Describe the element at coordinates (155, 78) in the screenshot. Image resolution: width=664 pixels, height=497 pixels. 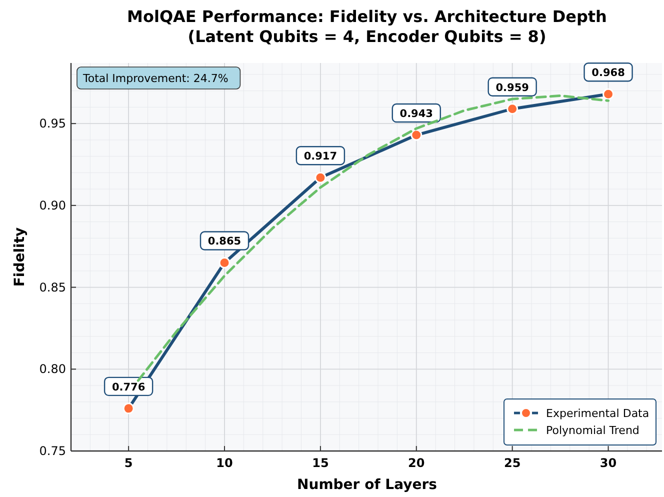
I see `annotation: Total Improvement: 24.7%` at that location.